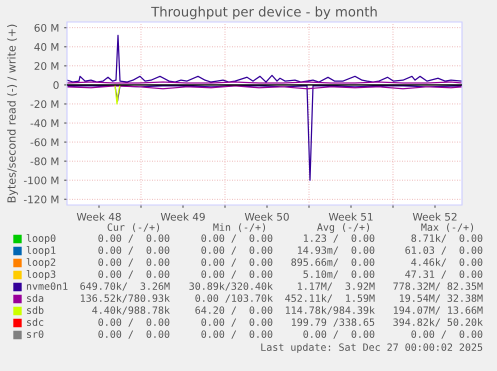  Describe the element at coordinates (234, 298) in the screenshot. I see `text: 0.00 /103.70k` at that location.